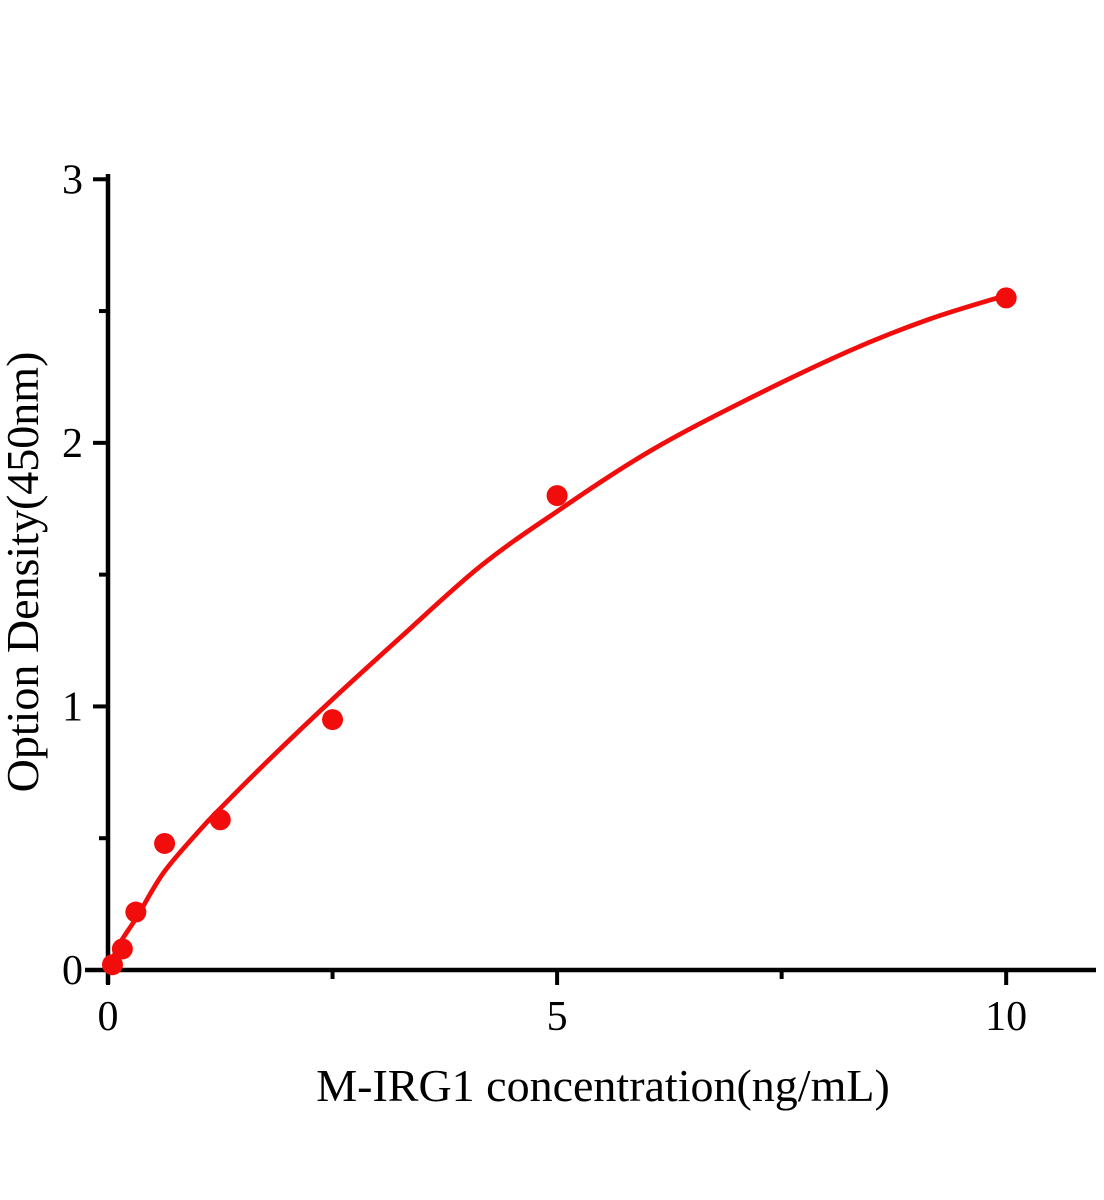 Image resolution: width=1104 pixels, height=1200 pixels. What do you see at coordinates (603, 1085) in the screenshot?
I see `x-axis-title: M-IRG1 concentration(ng/mL)` at bounding box center [603, 1085].